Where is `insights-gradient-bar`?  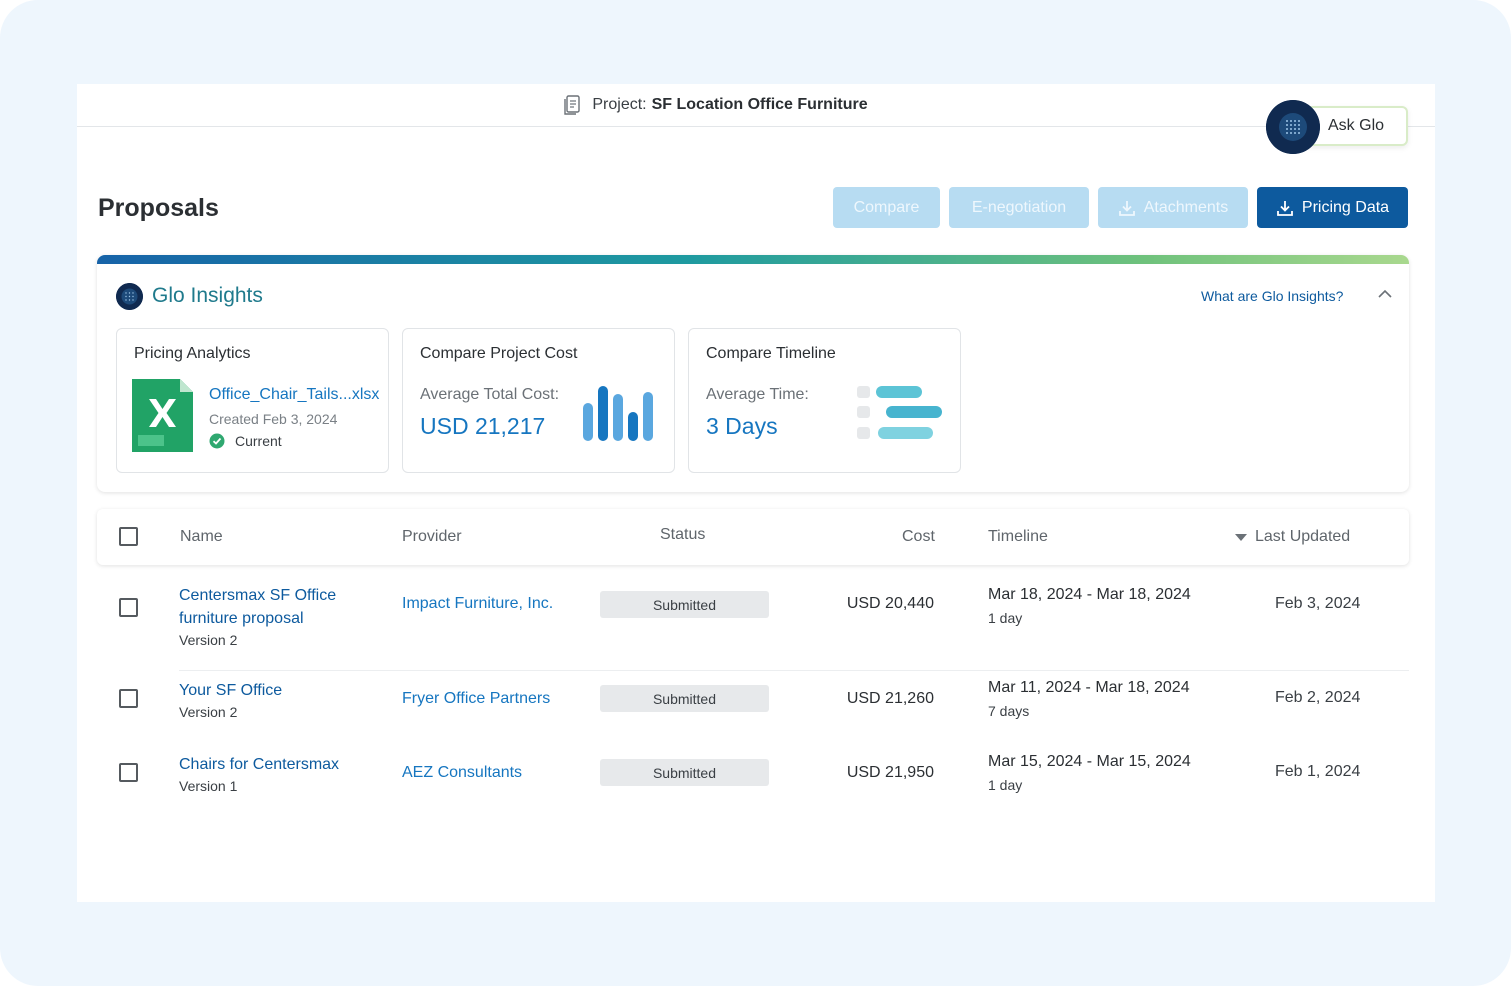
insights-gradient-bar is located at coordinates (753, 259).